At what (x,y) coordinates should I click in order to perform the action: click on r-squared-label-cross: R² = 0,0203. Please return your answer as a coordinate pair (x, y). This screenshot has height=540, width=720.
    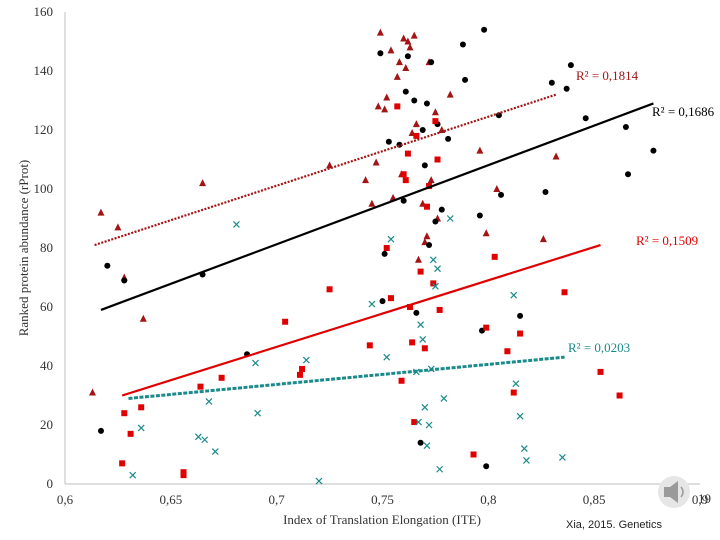
    Looking at the image, I should click on (599, 347).